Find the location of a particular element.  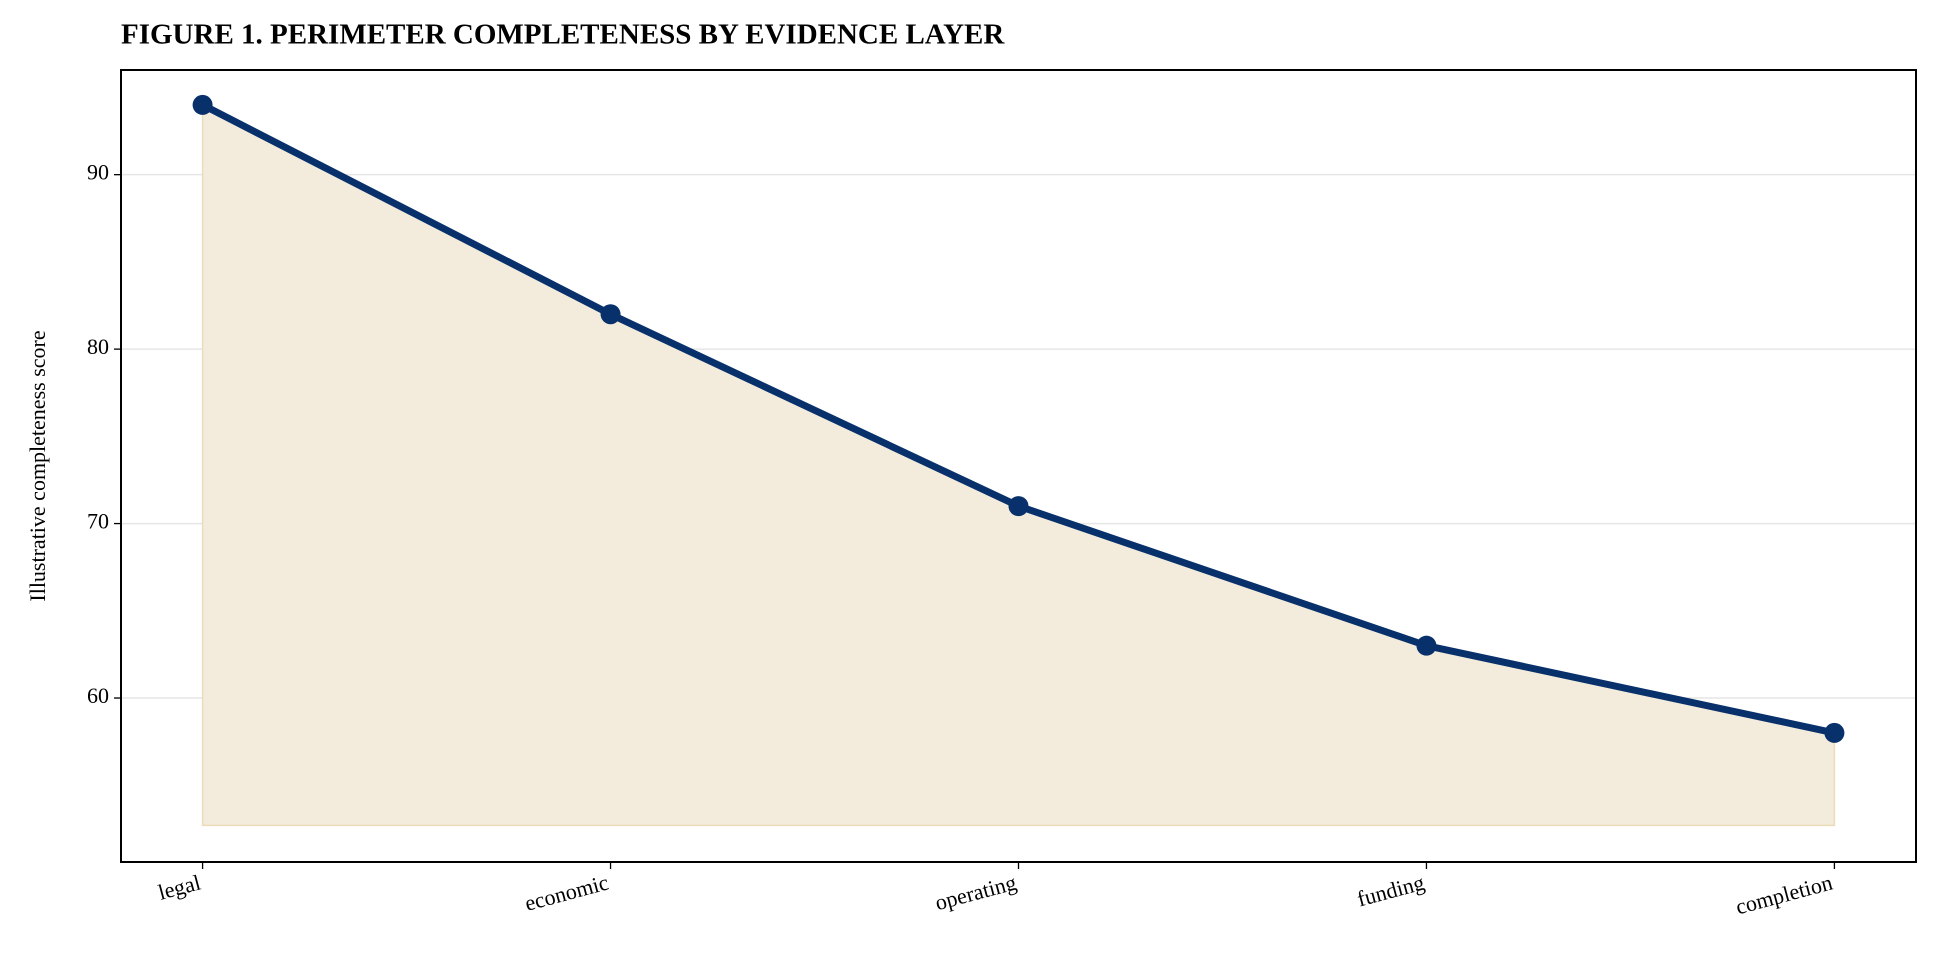

y-tick-label: 90 is located at coordinates (98, 172).